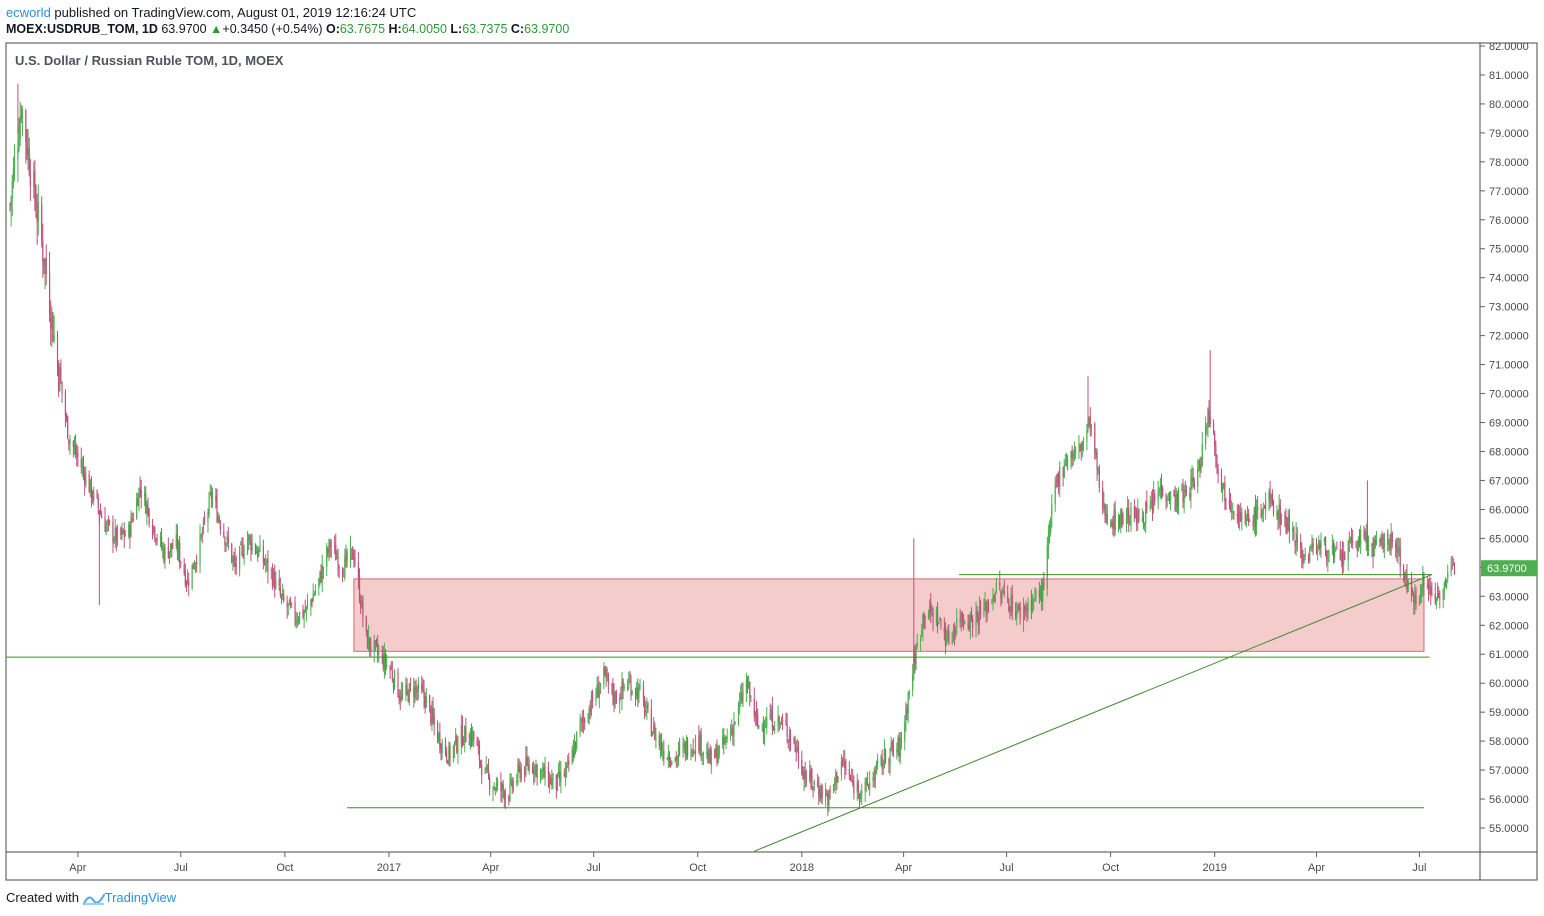  Describe the element at coordinates (1007, 868) in the screenshot. I see `time-tick-label: Jul` at that location.